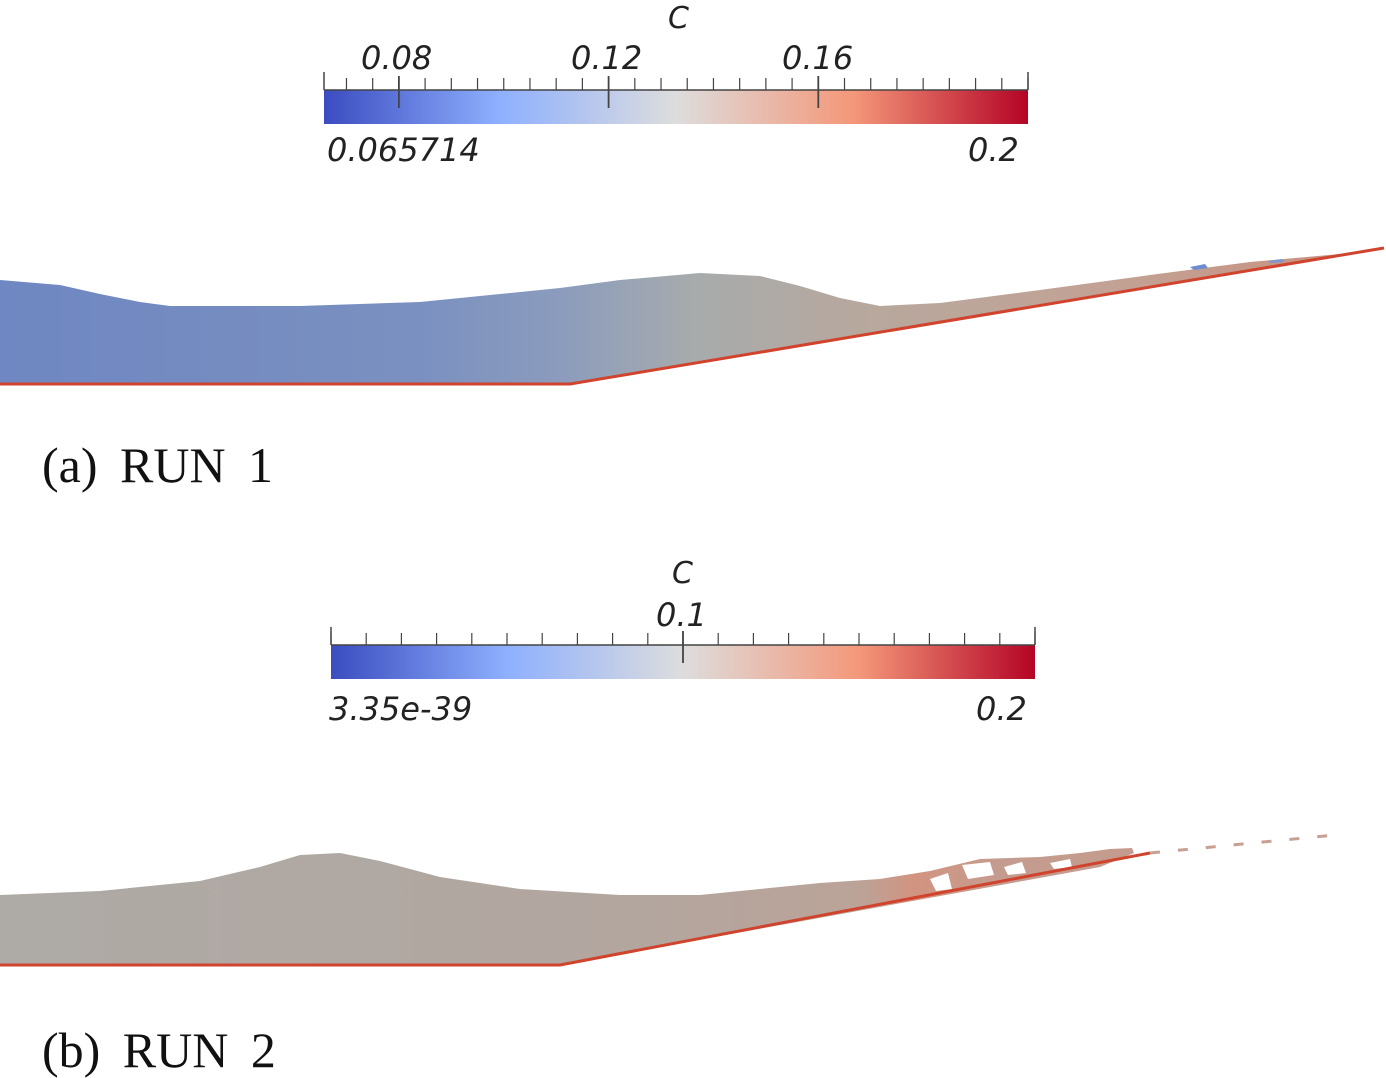  I want to click on spray-droplets, so click(1242, 844).